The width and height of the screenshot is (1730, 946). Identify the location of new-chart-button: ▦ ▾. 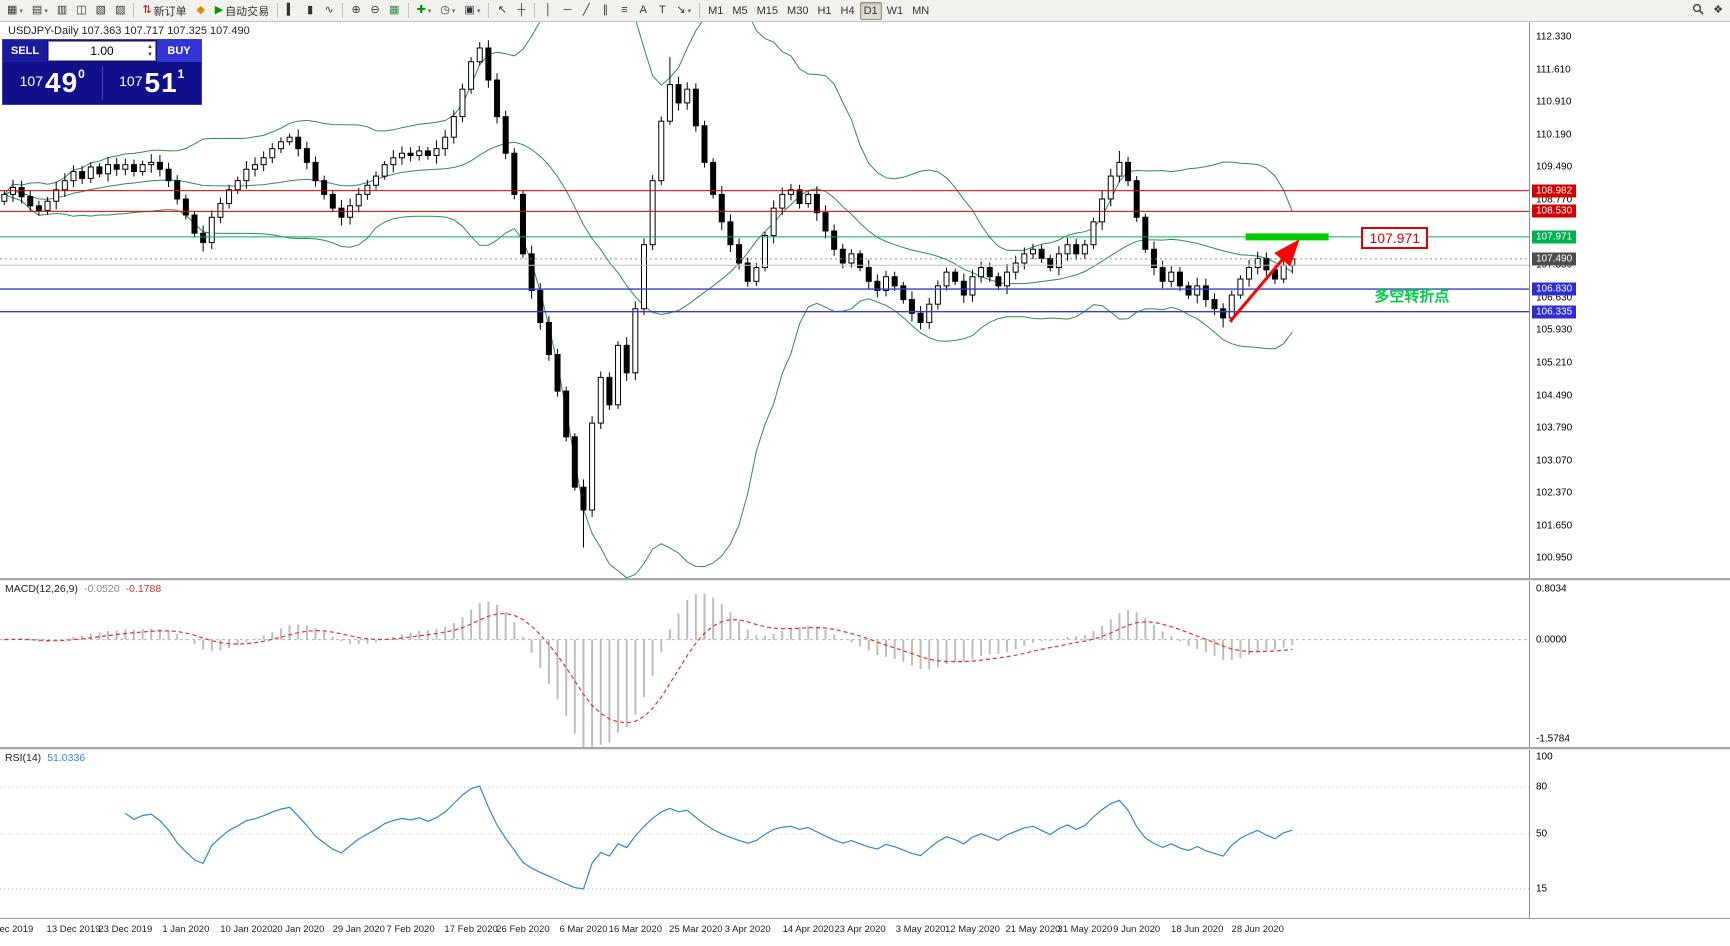
(15, 11).